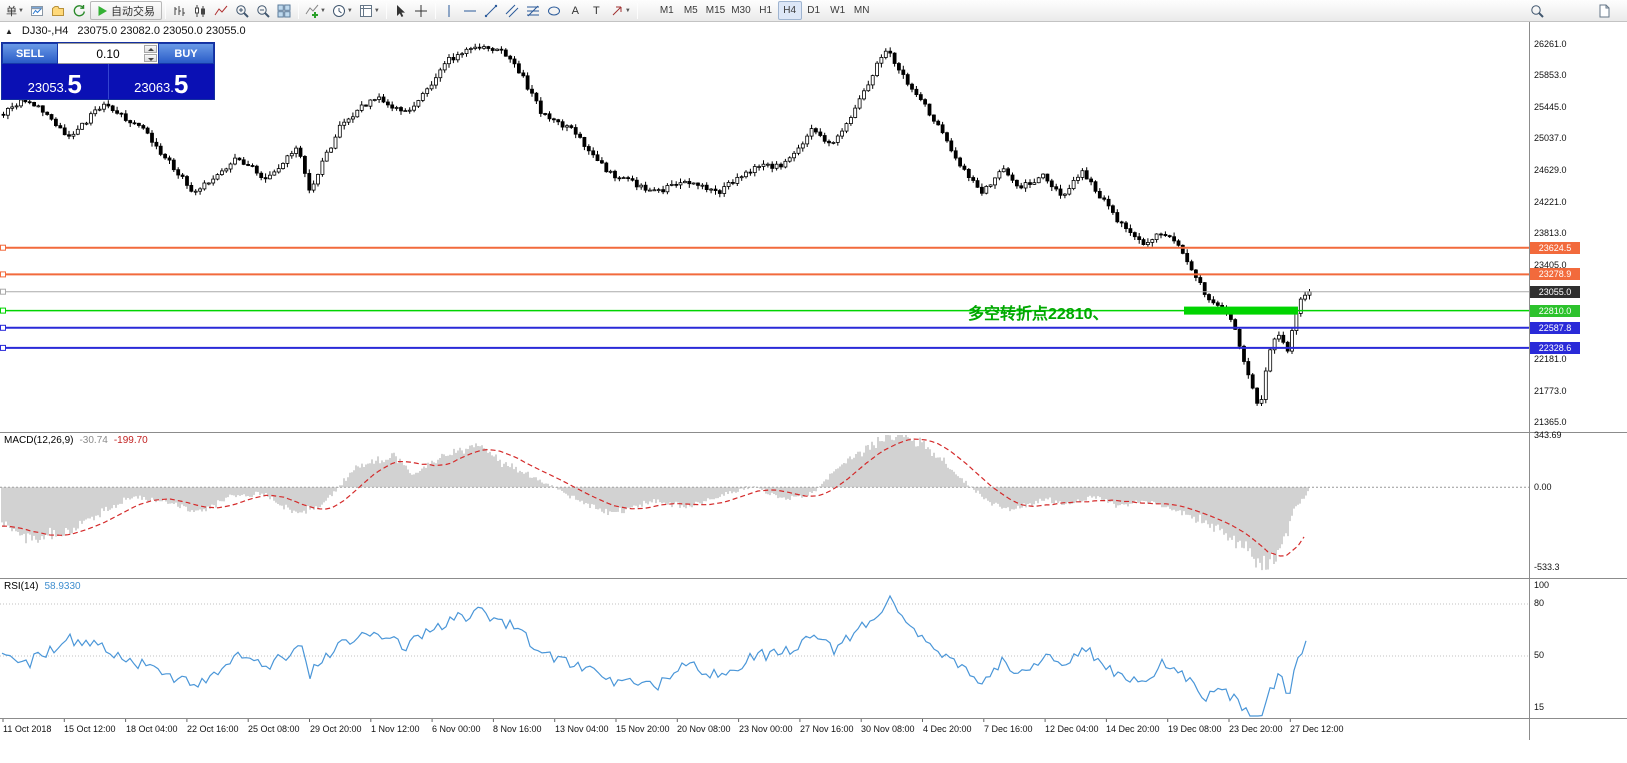 This screenshot has height=763, width=1627. Describe the element at coordinates (274, 729) in the screenshot. I see `time-axis-label: 25 Oct 08:00` at that location.